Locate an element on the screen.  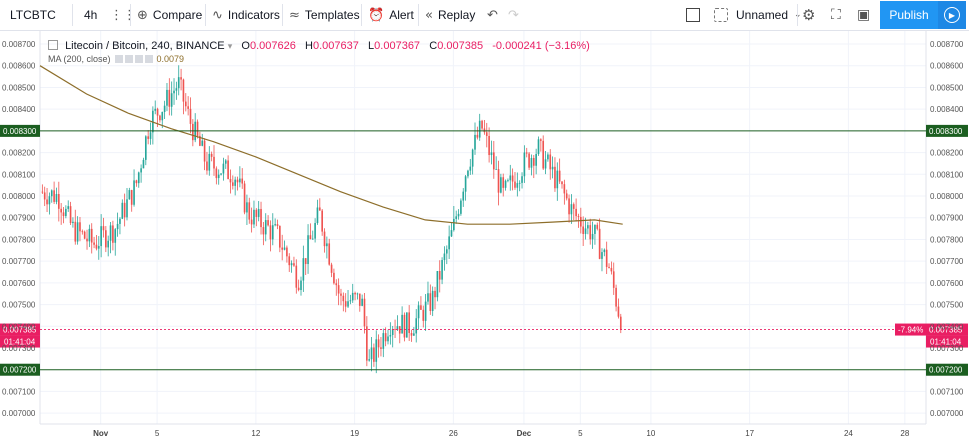
layout-square-icon is located at coordinates (693, 15).